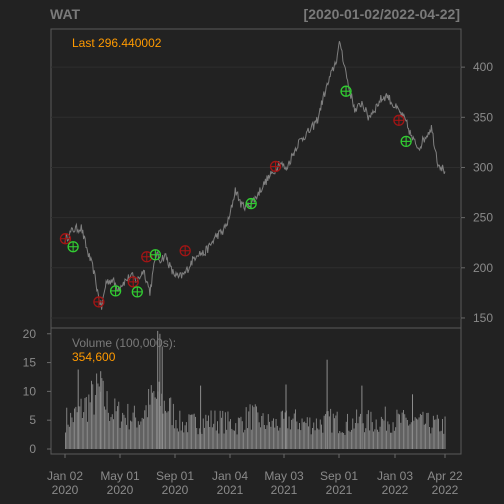  What do you see at coordinates (175, 476) in the screenshot?
I see `date-tick-label: Sep 01` at bounding box center [175, 476].